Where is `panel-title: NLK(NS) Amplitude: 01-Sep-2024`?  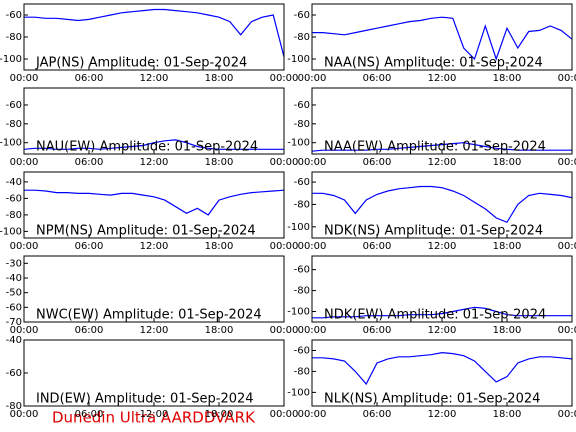 panel-title: NLK(NS) Amplitude: 01-Sep-2024 is located at coordinates (432, 399).